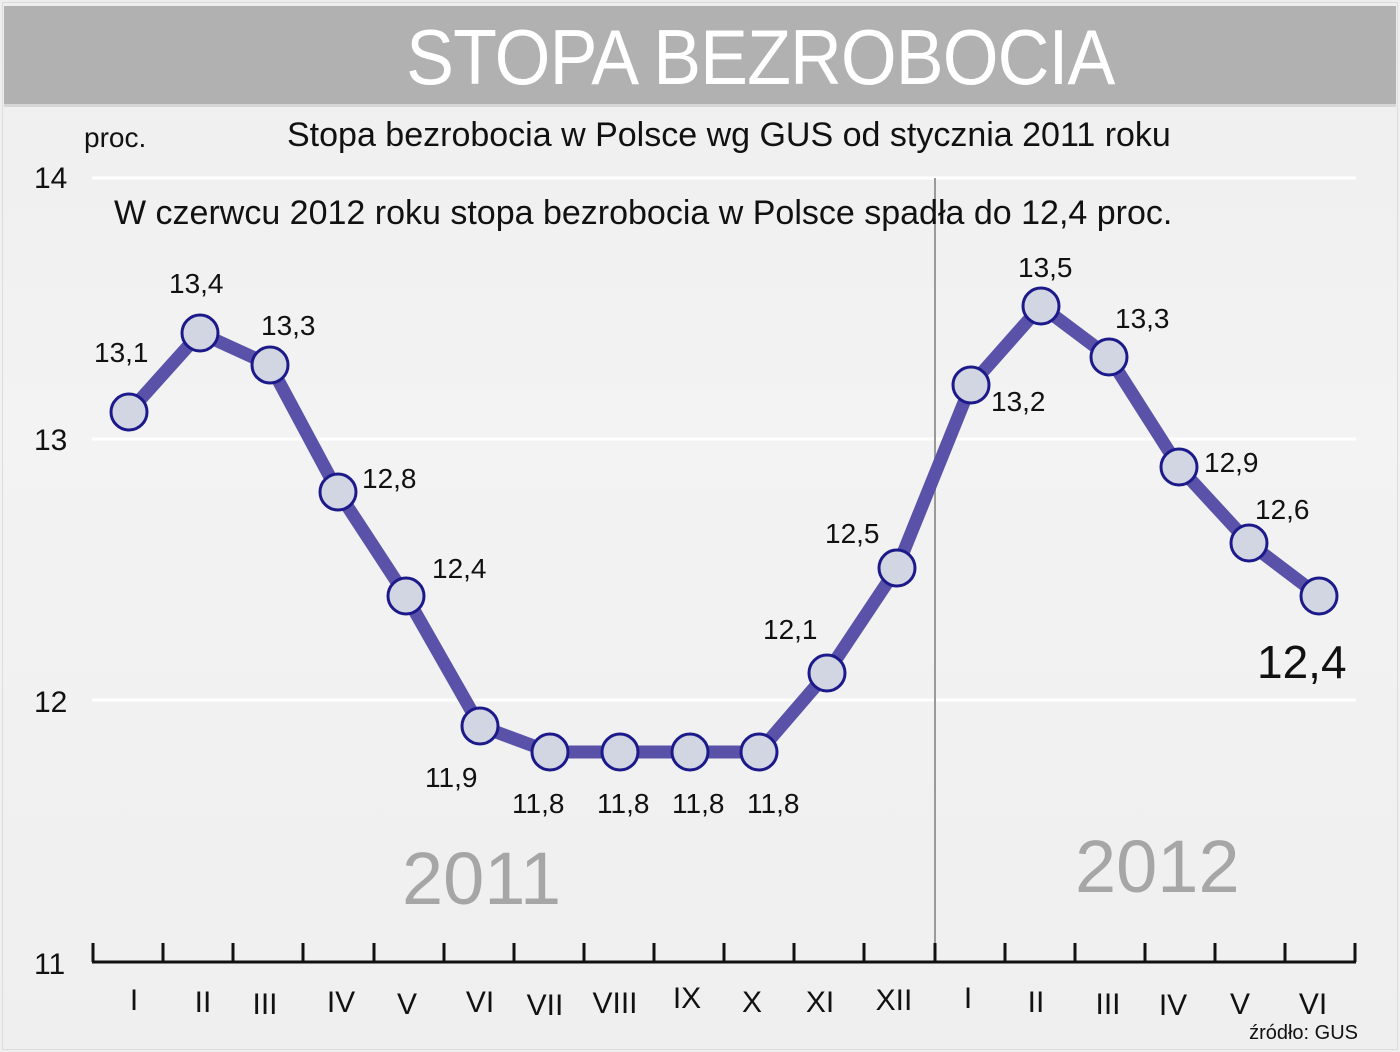  What do you see at coordinates (1302, 662) in the screenshot?
I see `highlight-value-label: 12,4` at bounding box center [1302, 662].